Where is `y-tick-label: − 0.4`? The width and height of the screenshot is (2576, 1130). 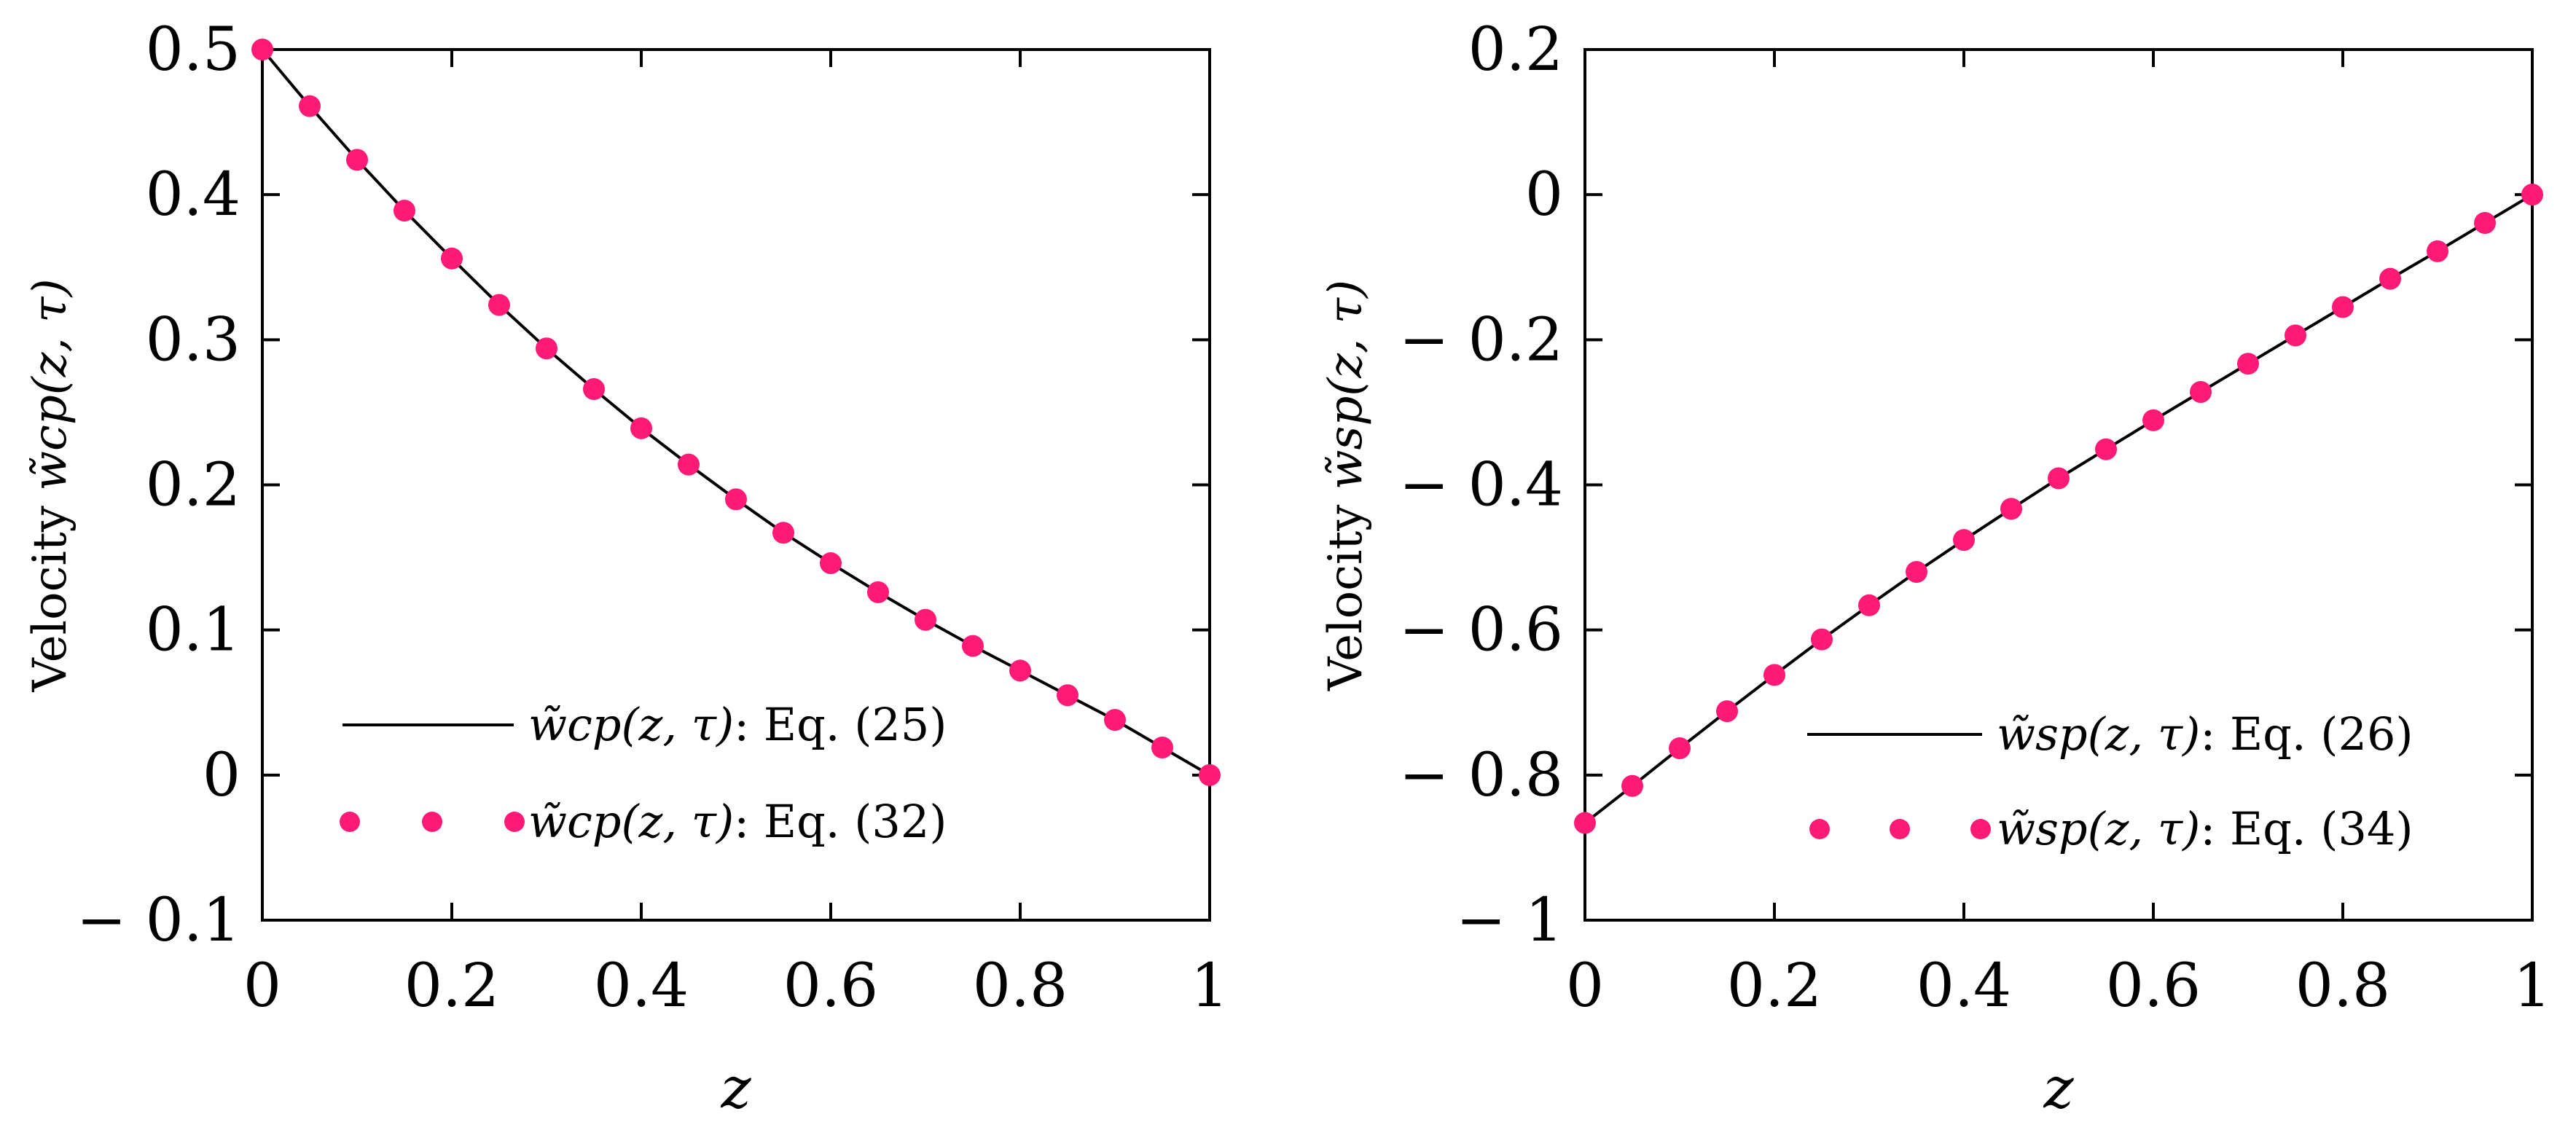
y-tick-label: − 0.4 is located at coordinates (1481, 485).